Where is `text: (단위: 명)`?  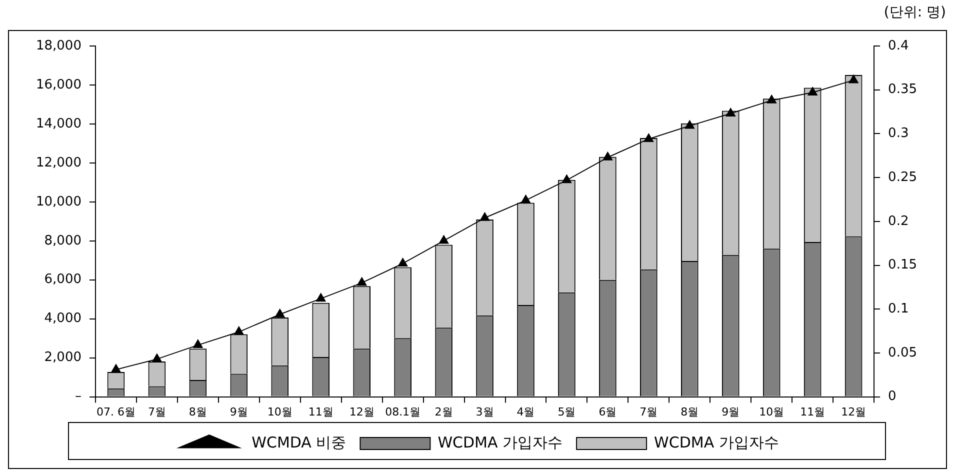 text: (단위: 명) is located at coordinates (915, 12).